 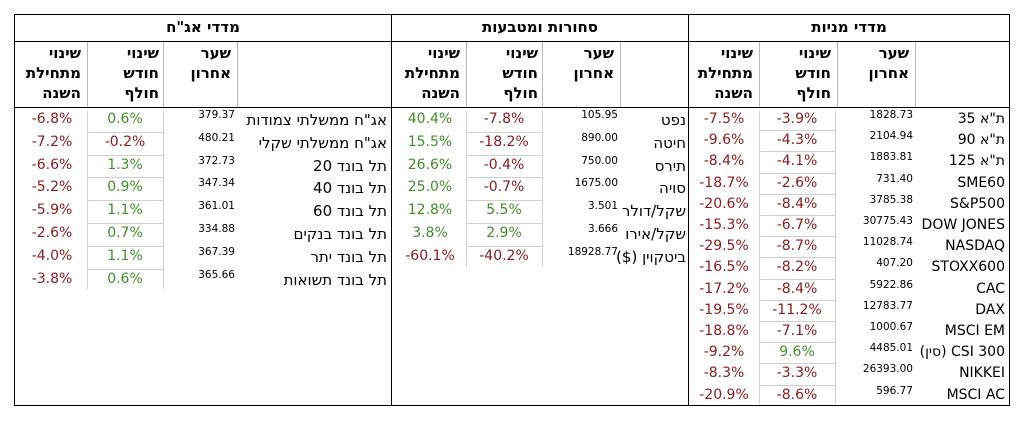 What do you see at coordinates (141, 93) in the screenshot?
I see `month-change-header-line: חולף` at bounding box center [141, 93].